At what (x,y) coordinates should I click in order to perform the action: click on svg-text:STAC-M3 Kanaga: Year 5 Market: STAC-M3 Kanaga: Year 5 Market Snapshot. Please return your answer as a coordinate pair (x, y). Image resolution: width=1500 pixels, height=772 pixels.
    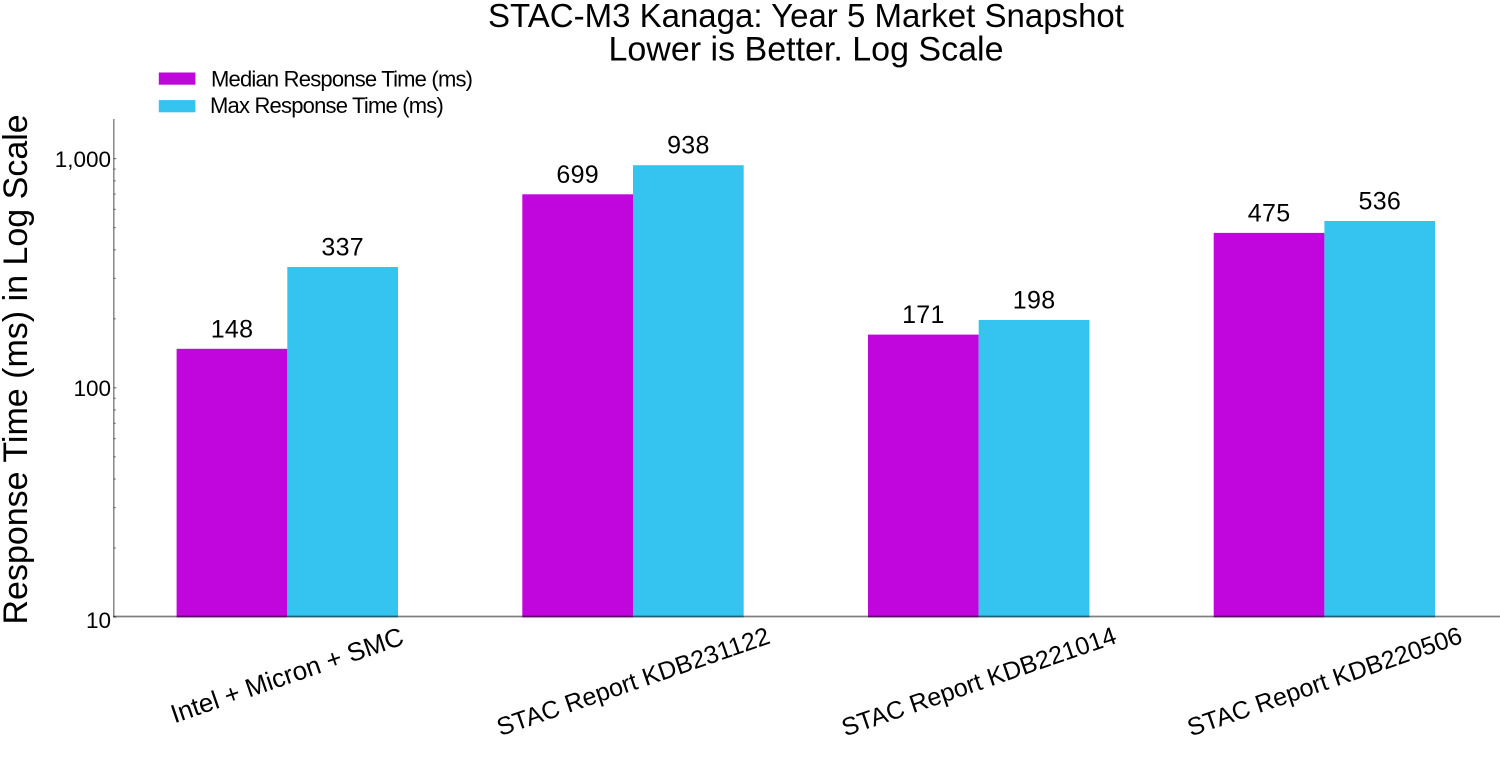
    Looking at the image, I should click on (806, 17).